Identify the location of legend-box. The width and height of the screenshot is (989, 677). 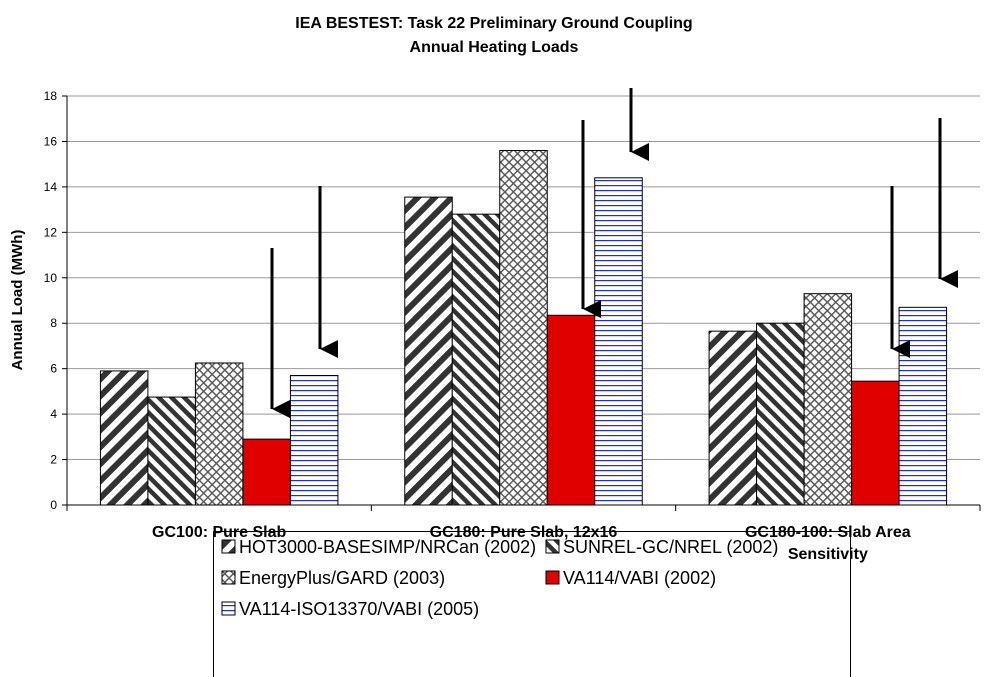
(532, 604).